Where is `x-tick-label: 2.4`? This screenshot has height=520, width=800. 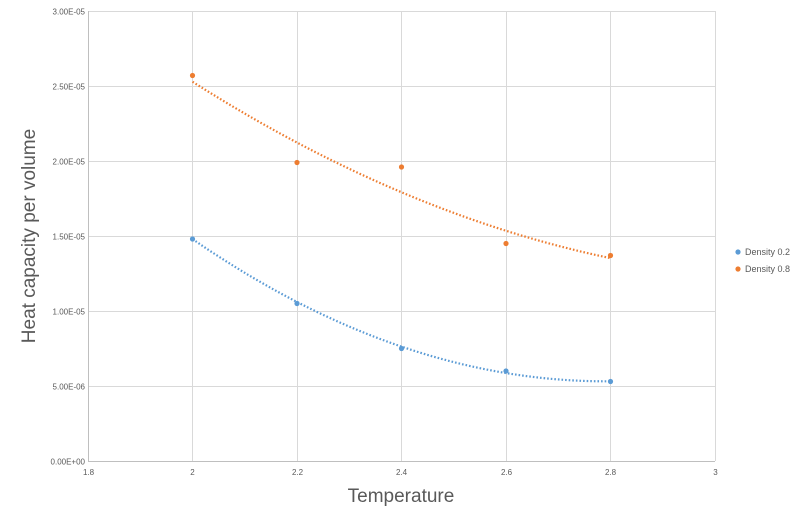
x-tick-label: 2.4 is located at coordinates (402, 472).